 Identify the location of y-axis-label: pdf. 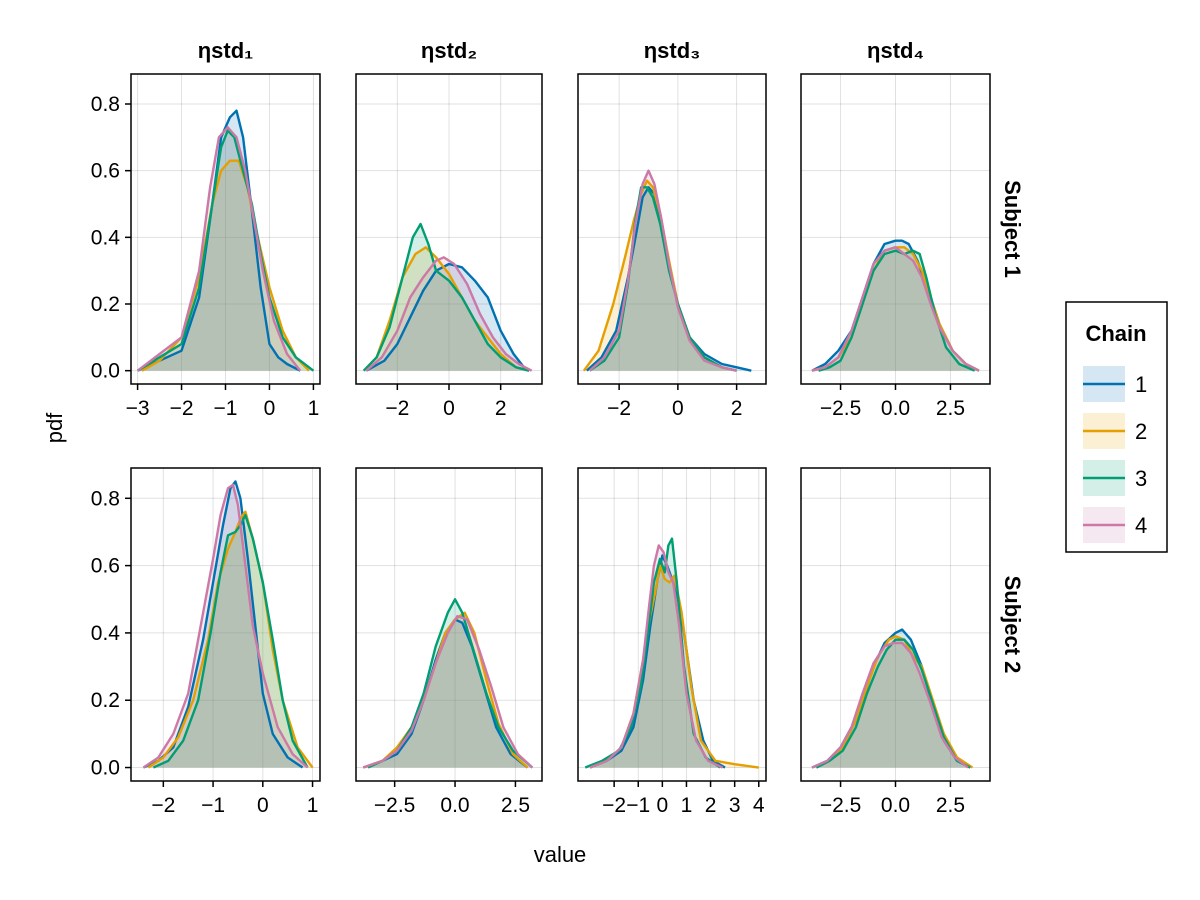
(54, 427).